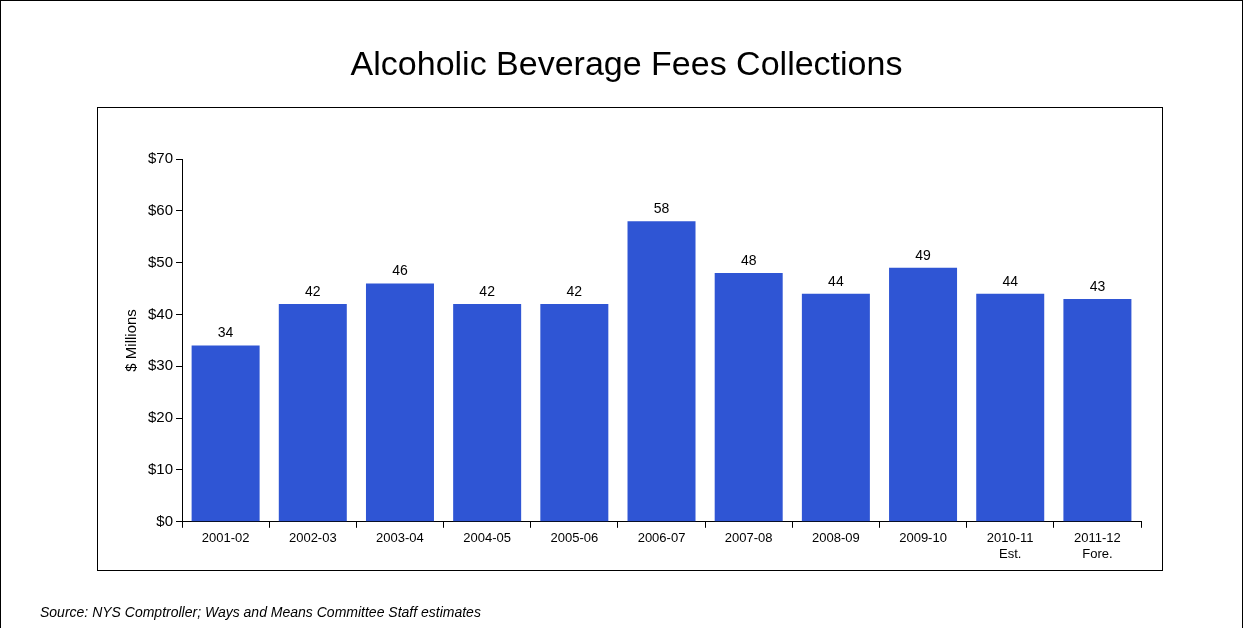  What do you see at coordinates (161, 261) in the screenshot?
I see `y-tick-label: $50` at bounding box center [161, 261].